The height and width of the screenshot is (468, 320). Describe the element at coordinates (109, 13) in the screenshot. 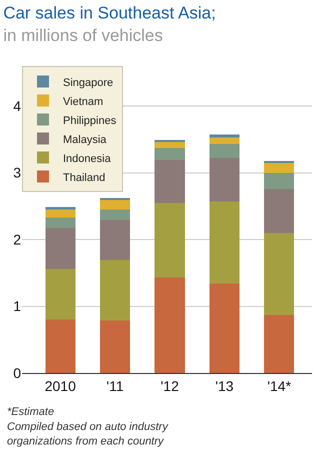

I see `chart-title: Car sales in Southeast Asia;` at that location.